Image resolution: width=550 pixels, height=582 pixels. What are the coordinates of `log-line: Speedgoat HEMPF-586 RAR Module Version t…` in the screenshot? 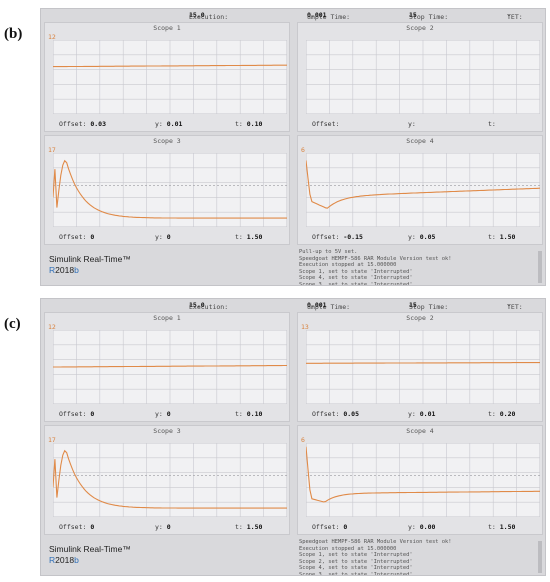 It's located at (375, 542).